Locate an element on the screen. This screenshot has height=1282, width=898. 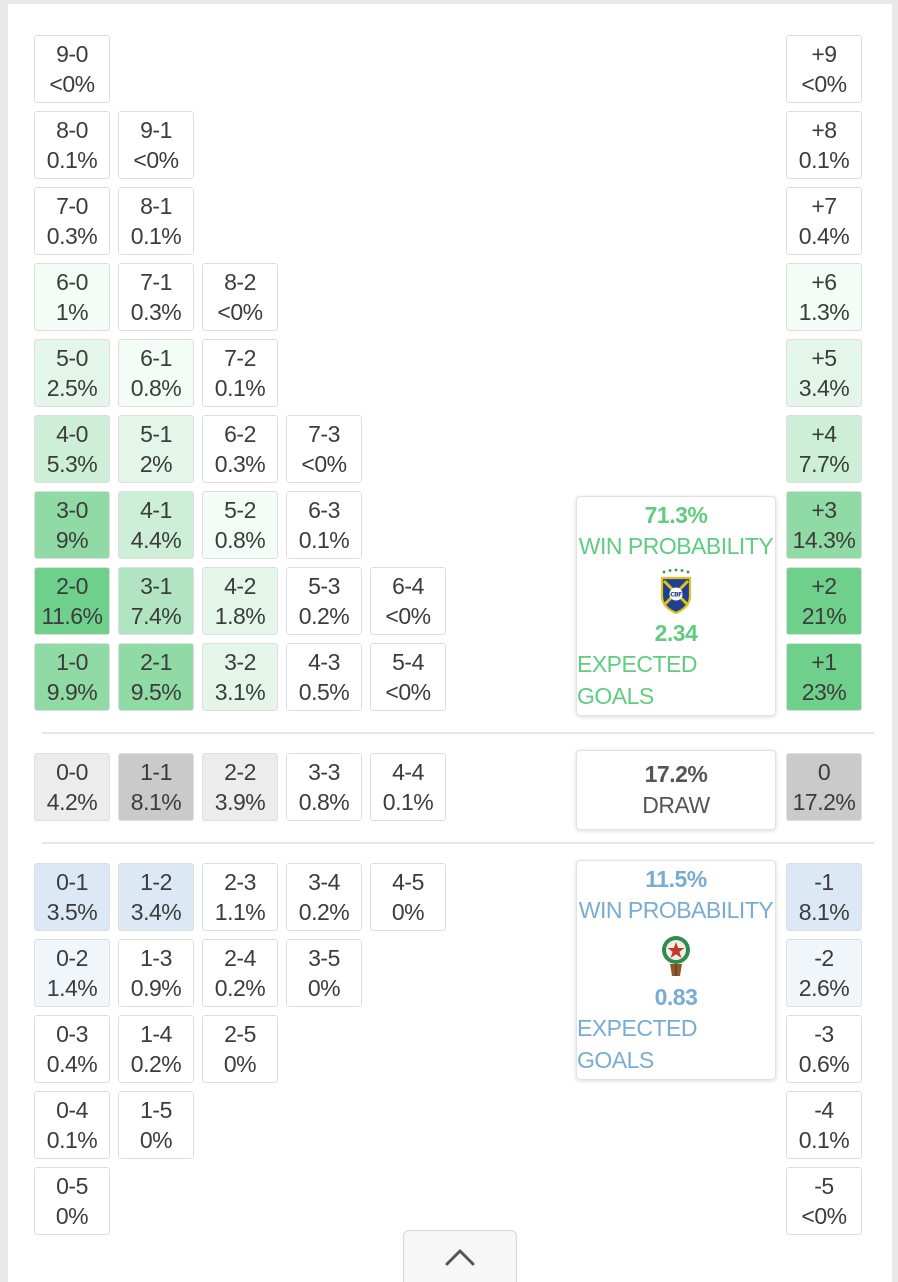
score-probability: 4.2% is located at coordinates (72, 802).